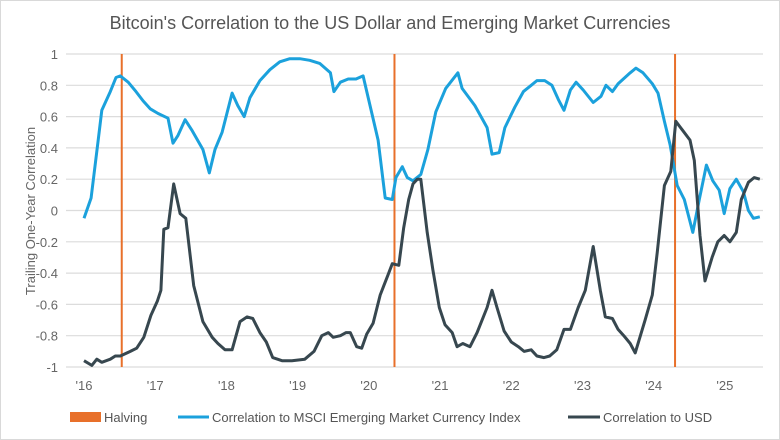 This screenshot has height=440, width=780. Describe the element at coordinates (49, 85) in the screenshot. I see `y-tick-label: 0.8` at that location.